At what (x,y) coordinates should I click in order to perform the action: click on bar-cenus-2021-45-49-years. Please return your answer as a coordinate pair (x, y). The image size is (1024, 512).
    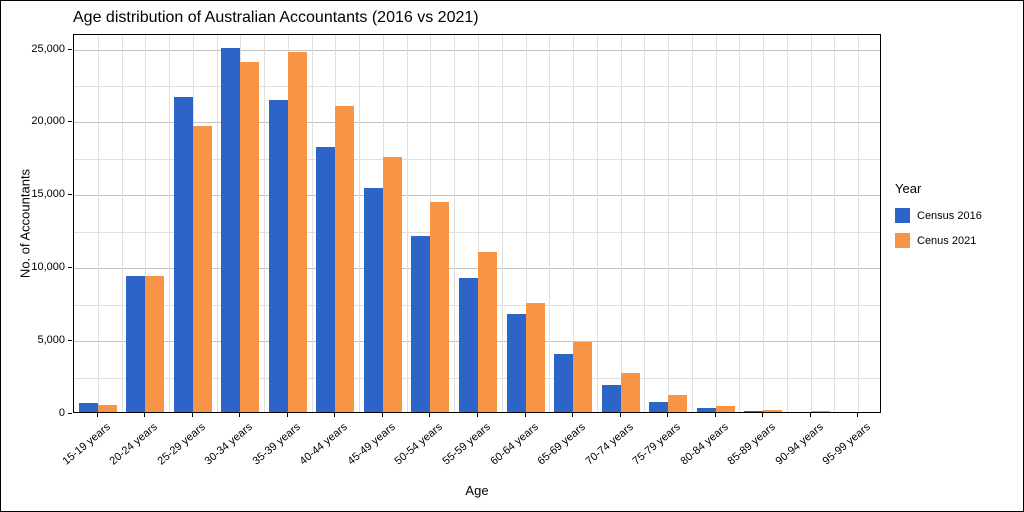
    Looking at the image, I should click on (392, 284).